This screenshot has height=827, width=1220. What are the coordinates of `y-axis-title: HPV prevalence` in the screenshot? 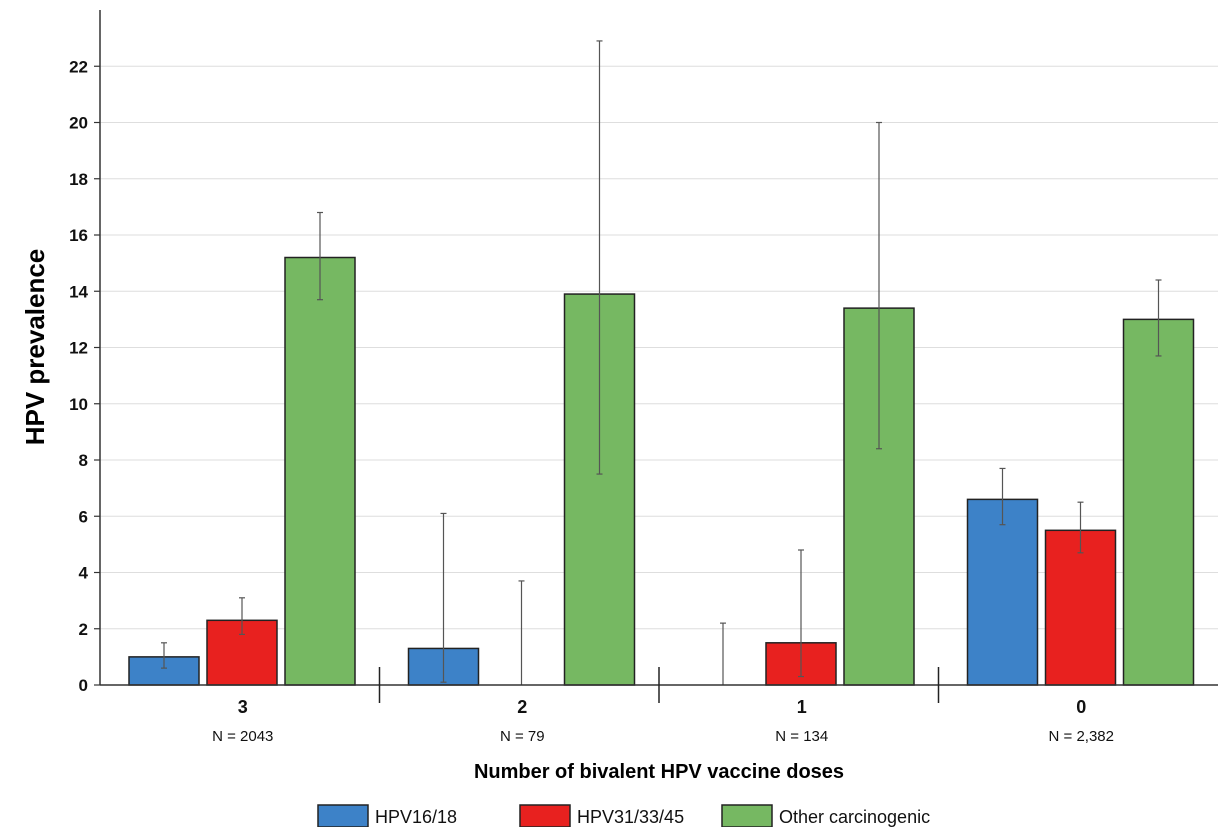 It's located at (35, 347).